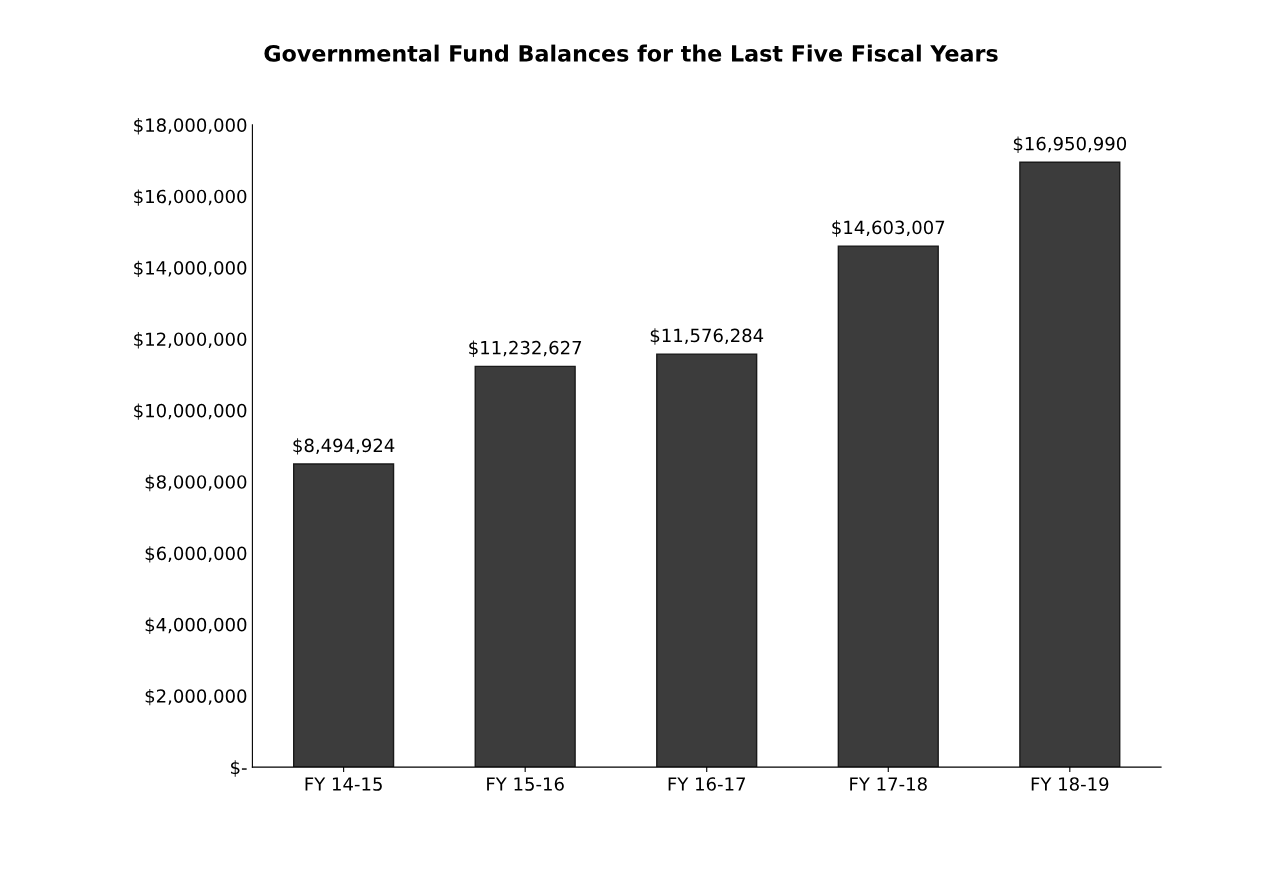 This screenshot has width=1262, height=892. What do you see at coordinates (196, 625) in the screenshot?
I see `y-tick-label: $4,000,000` at bounding box center [196, 625].